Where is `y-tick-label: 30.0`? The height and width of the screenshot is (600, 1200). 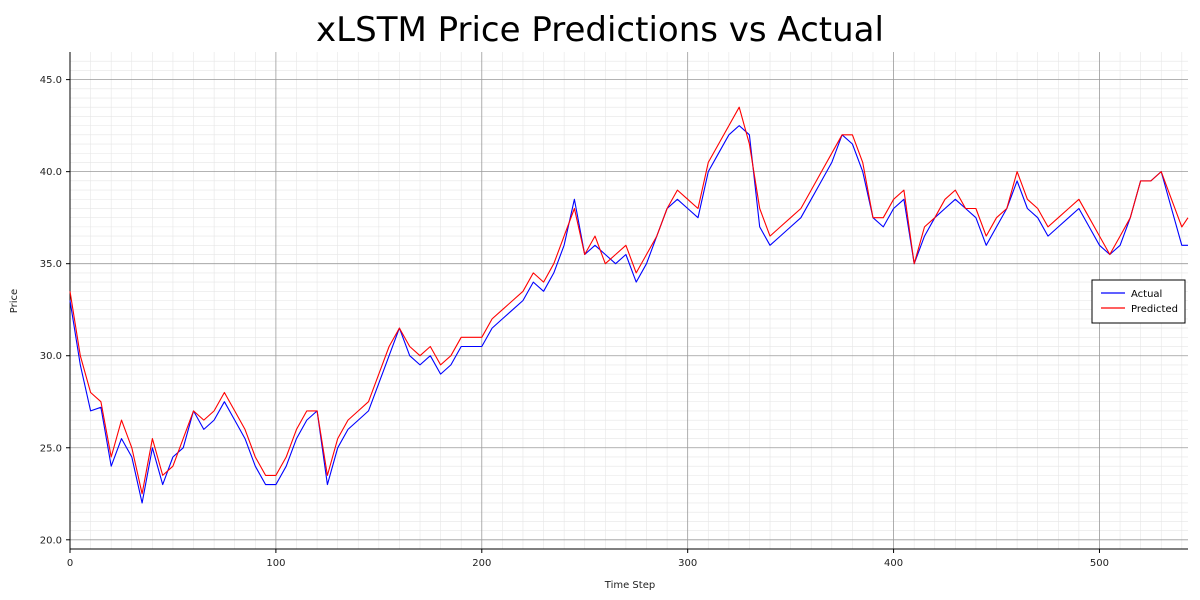
y-tick-label: 30.0 is located at coordinates (51, 356).